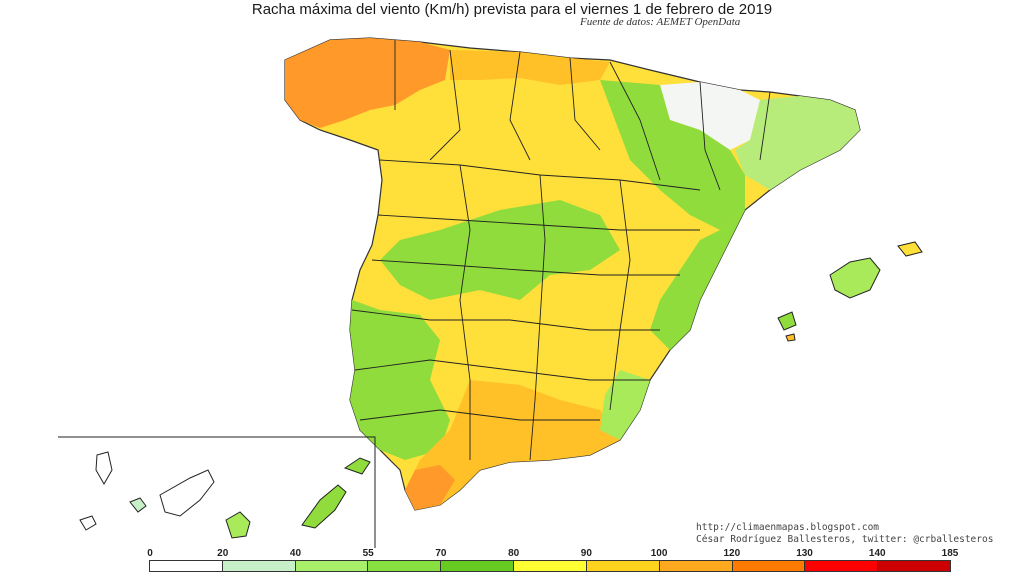 The image size is (1024, 576). I want to click on legend-tick-label: 185, so click(950, 553).